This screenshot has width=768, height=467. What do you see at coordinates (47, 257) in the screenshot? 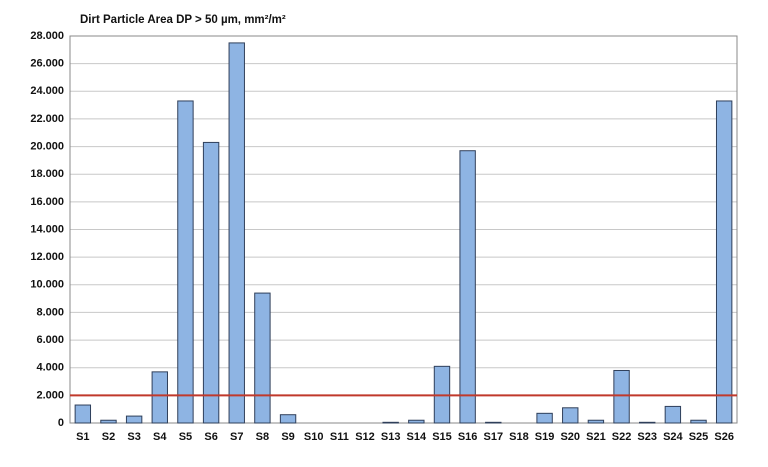
I see `y-tick-label: 12.000` at bounding box center [47, 257].